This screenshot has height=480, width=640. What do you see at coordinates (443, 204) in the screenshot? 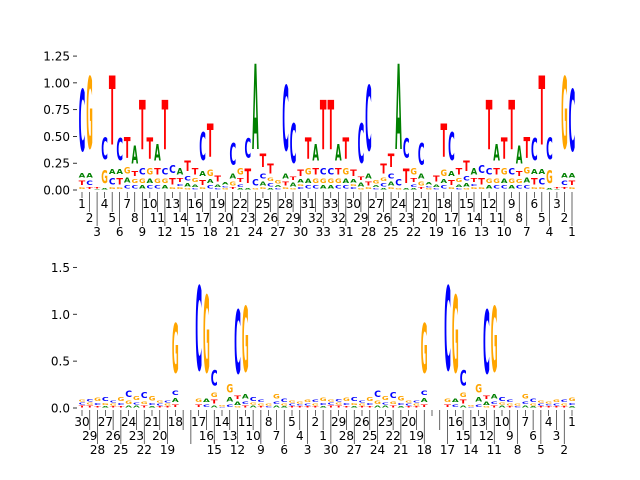
I see `x-tick-label: 18` at bounding box center [443, 204].